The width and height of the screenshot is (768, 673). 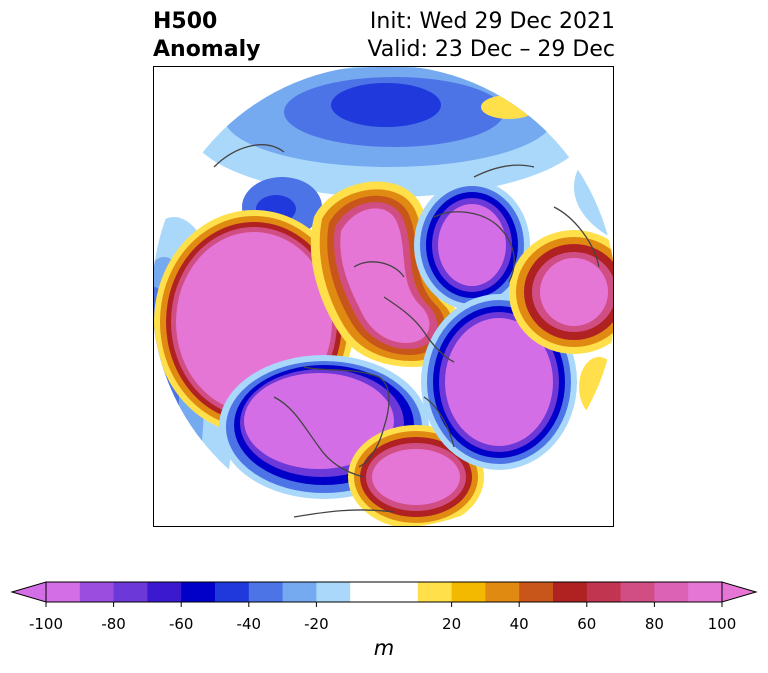 I want to click on colorbar-segments, so click(x=384, y=592).